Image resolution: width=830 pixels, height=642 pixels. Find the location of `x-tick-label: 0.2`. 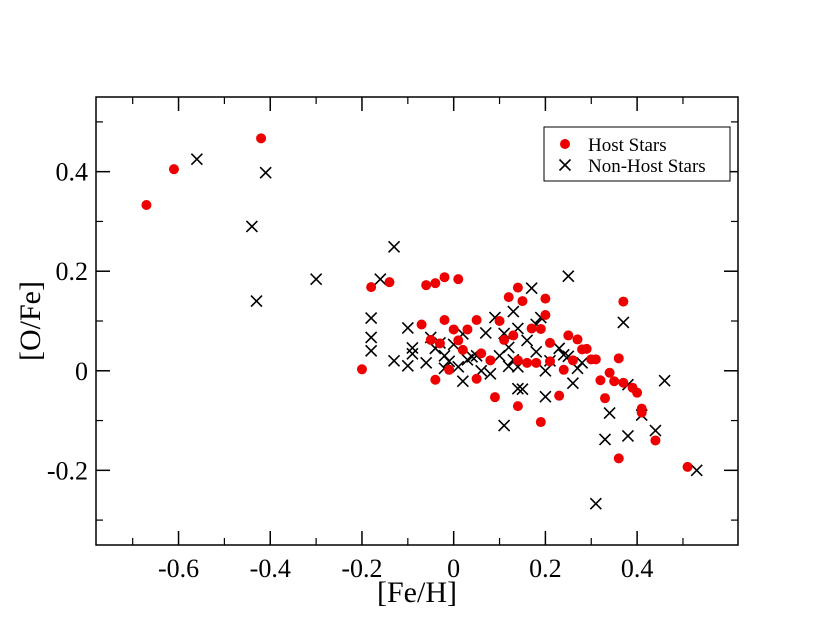

x-tick-label: 0.2 is located at coordinates (545, 568).